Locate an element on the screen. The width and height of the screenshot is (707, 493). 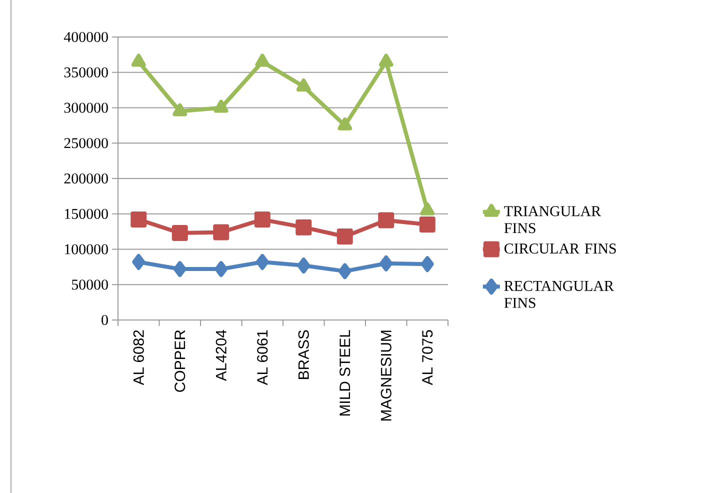
legend-label: TRIANGULAR FINS is located at coordinates (552, 220).